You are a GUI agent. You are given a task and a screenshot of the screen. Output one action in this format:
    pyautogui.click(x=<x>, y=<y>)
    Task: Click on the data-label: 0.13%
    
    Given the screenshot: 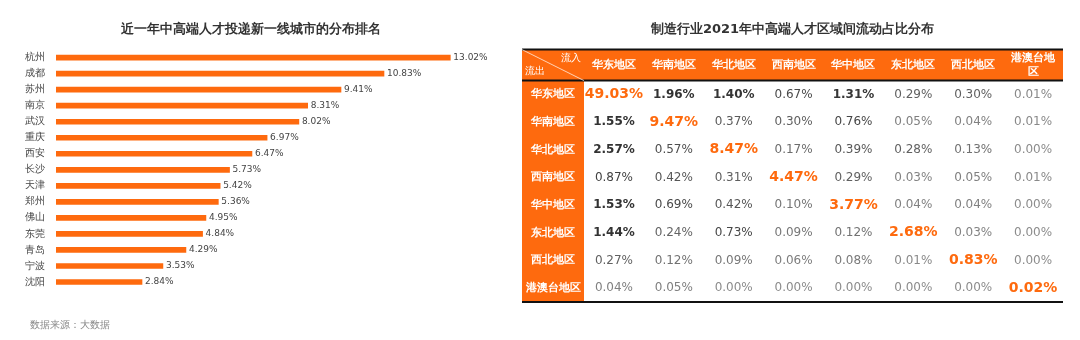 What is the action you would take?
    pyautogui.click(x=973, y=148)
    